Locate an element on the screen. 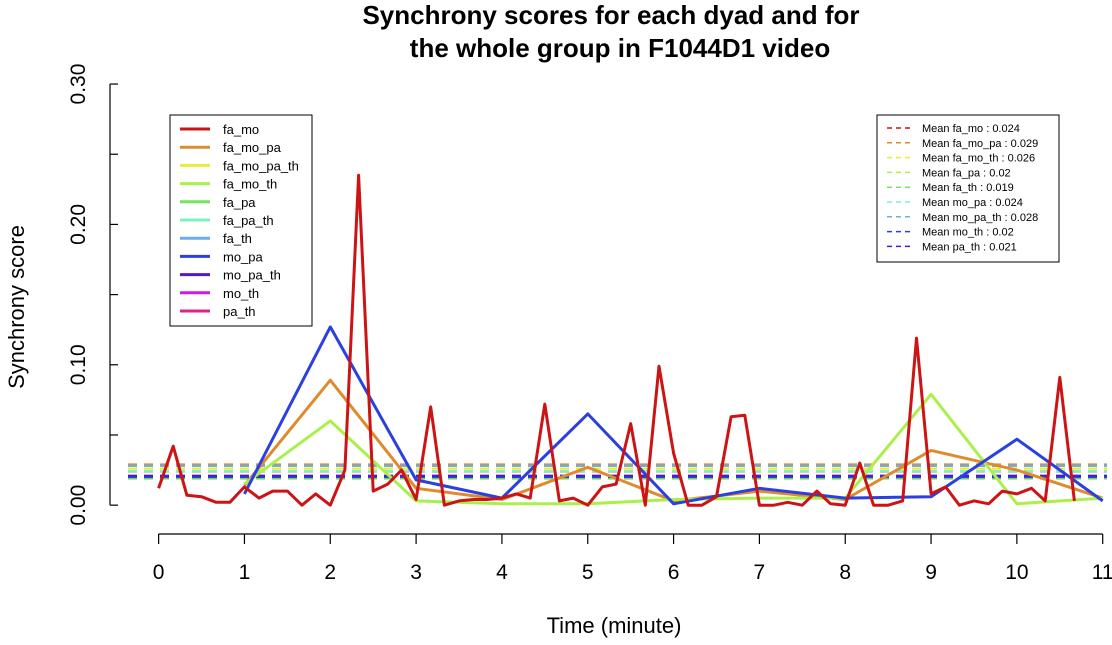 The width and height of the screenshot is (1112, 645). x-tick-label: 2 is located at coordinates (330, 572).